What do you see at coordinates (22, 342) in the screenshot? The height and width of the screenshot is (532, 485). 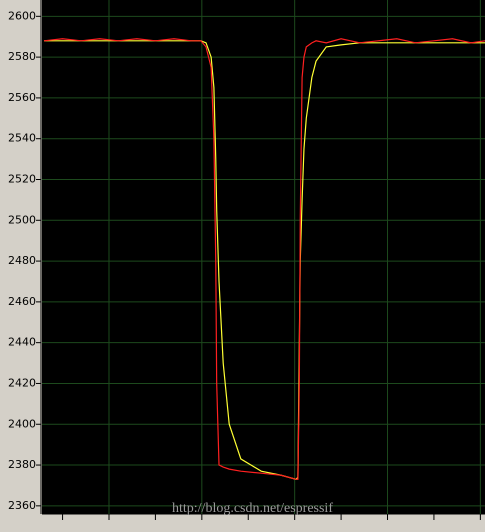 I see `y-tick-label: 2440` at bounding box center [22, 342].